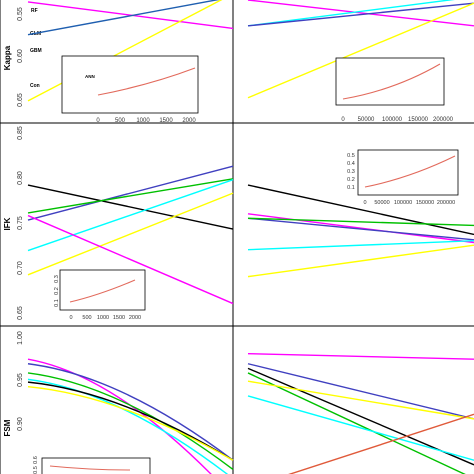 This screenshot has height=474, width=474. Describe the element at coordinates (20, 268) in the screenshot. I see `panel3-ytick-label: 0.70` at that location.